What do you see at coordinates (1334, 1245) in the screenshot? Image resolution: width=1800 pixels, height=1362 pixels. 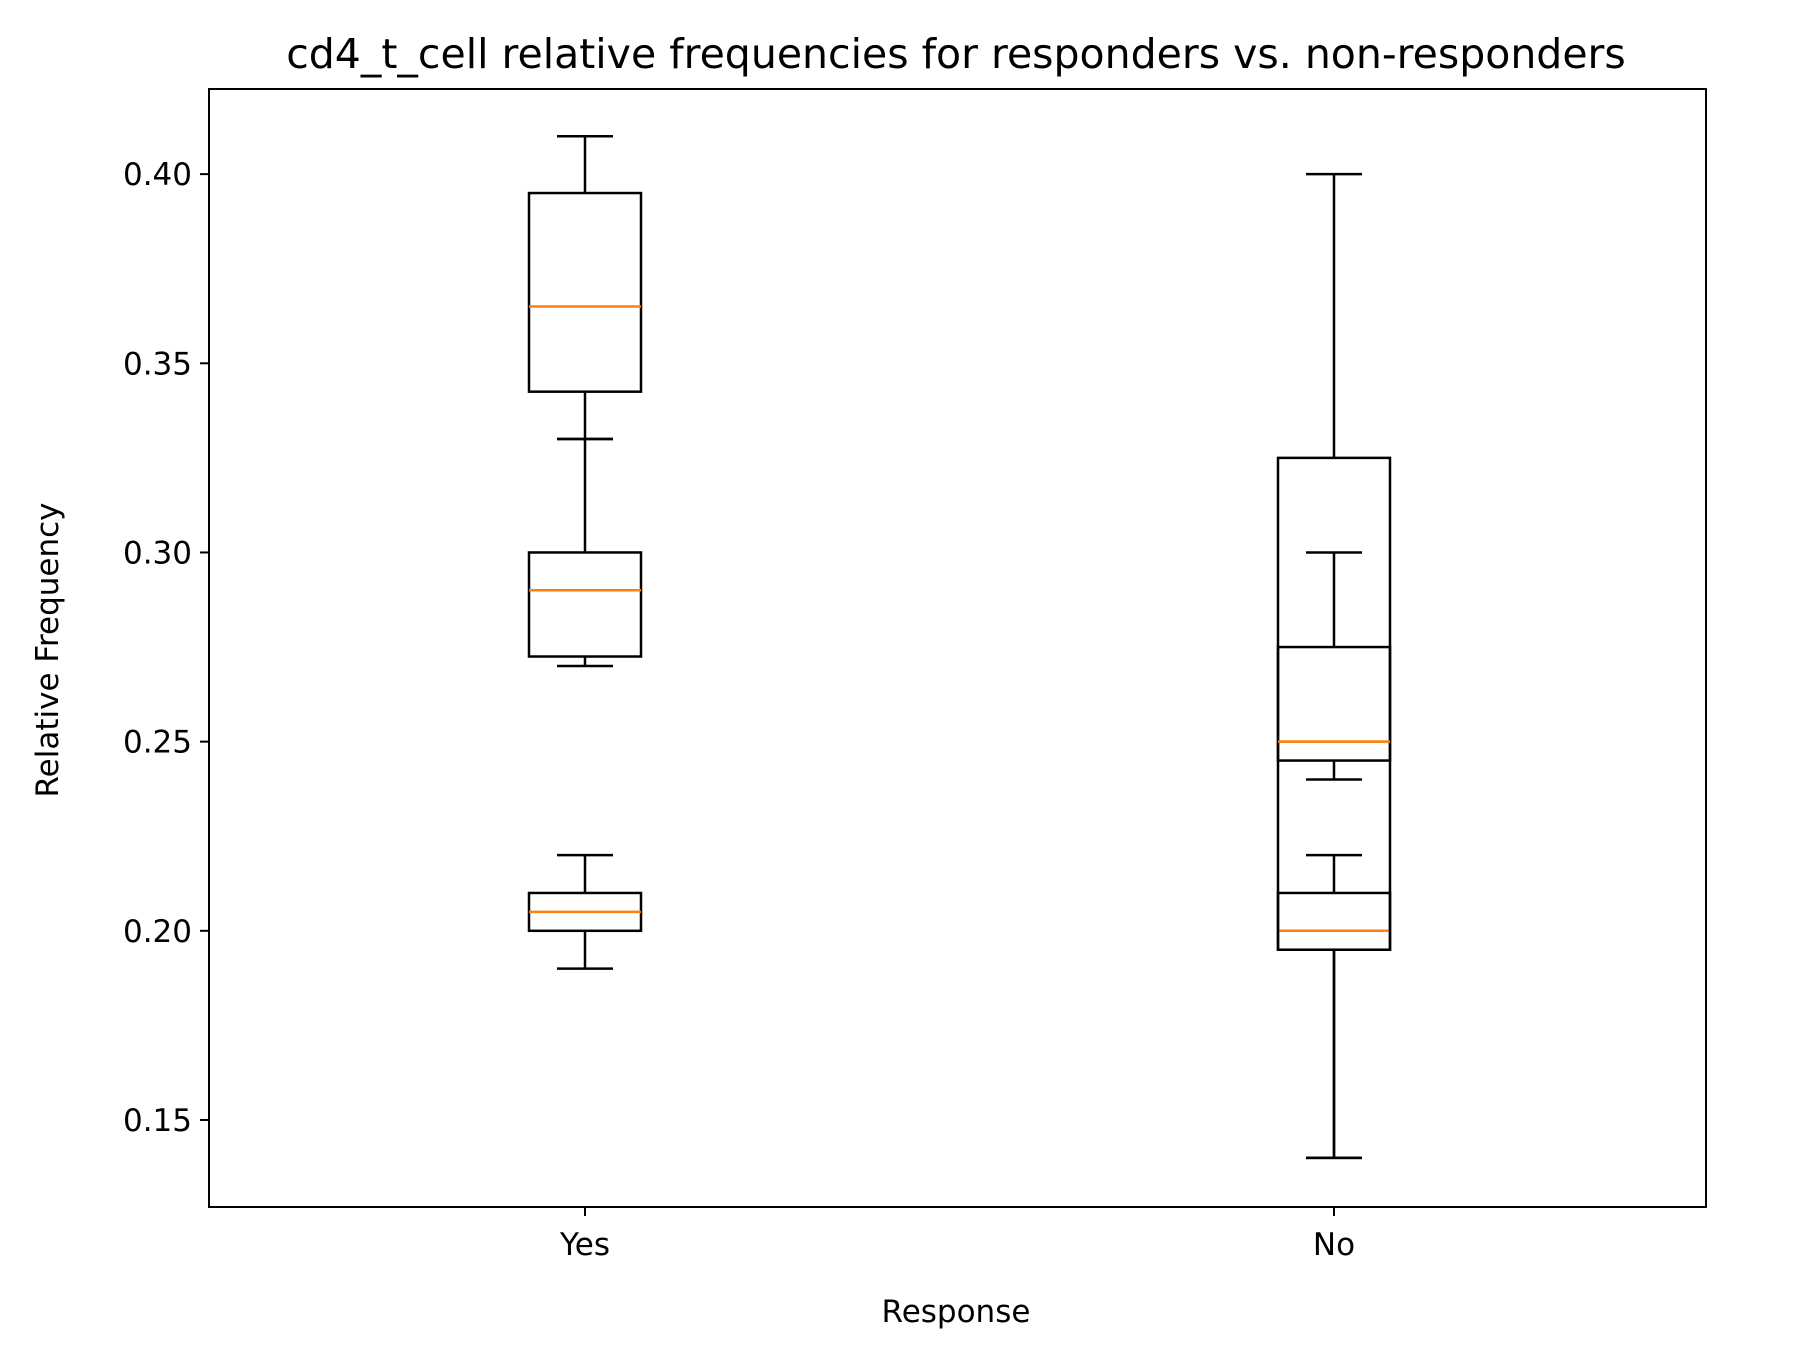 I see `x-tick-label: No` at bounding box center [1334, 1245].